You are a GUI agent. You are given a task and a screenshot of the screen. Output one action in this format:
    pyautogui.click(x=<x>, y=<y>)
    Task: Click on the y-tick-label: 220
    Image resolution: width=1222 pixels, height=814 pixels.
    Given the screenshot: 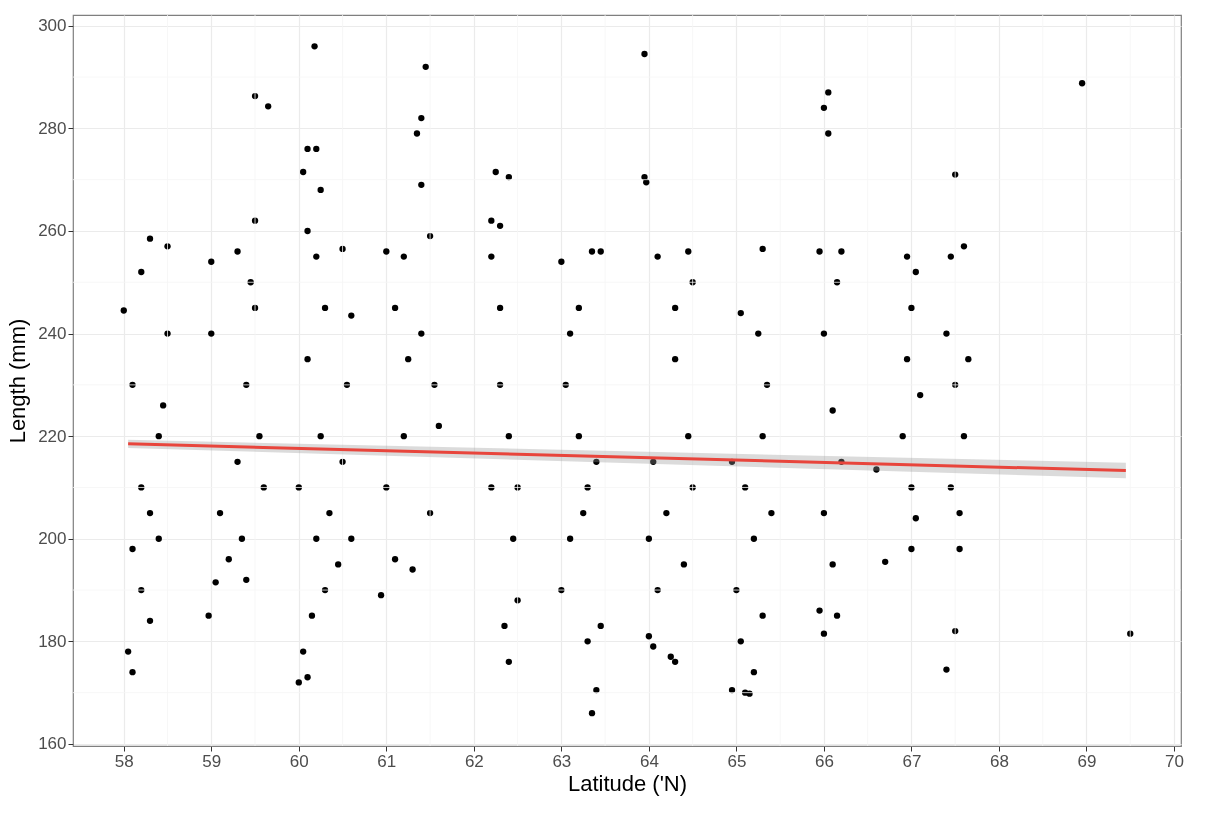 What is the action you would take?
    pyautogui.click(x=52, y=436)
    